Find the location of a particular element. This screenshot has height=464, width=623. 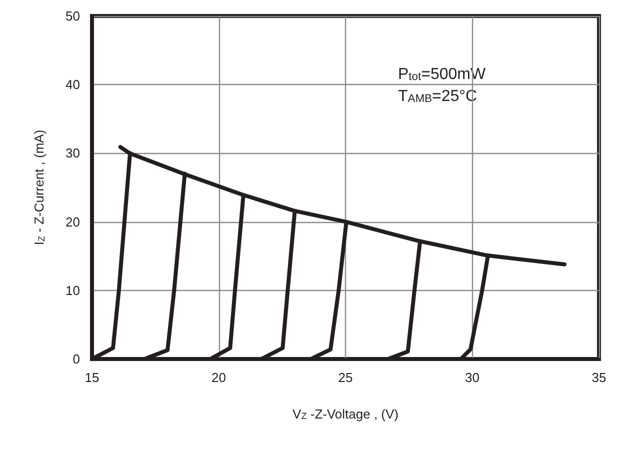

y-tick-label: 10 is located at coordinates (73, 290).